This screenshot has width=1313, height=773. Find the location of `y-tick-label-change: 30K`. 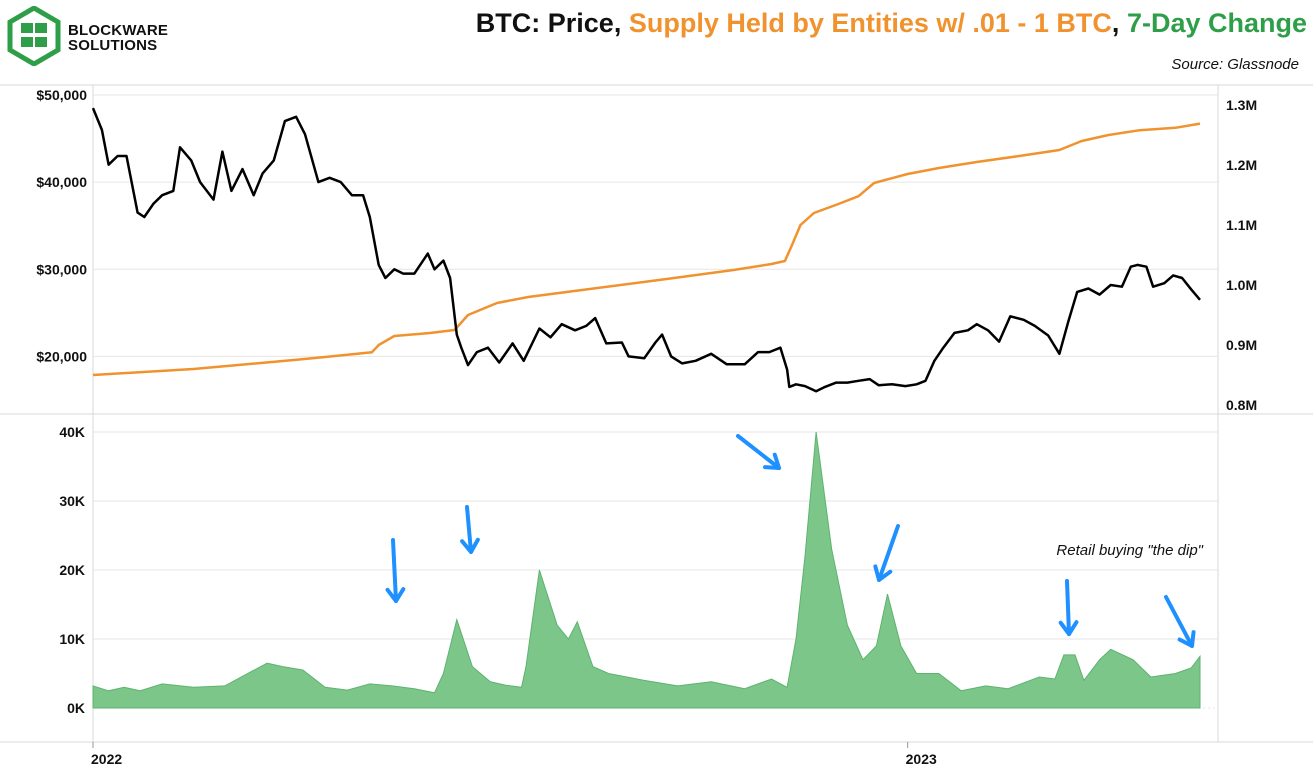

y-tick-label-change: 30K is located at coordinates (72, 501).